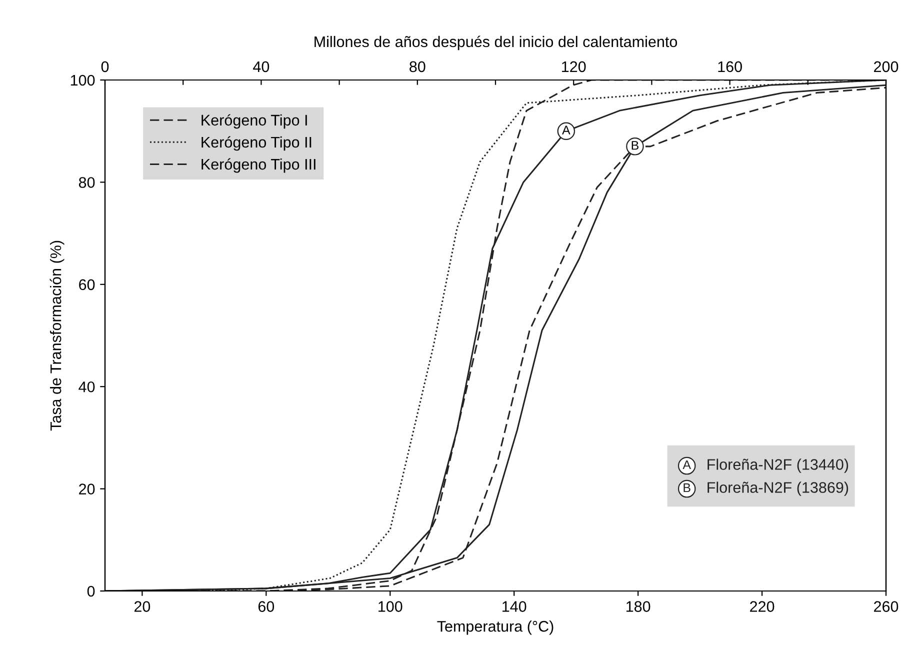 The height and width of the screenshot is (659, 908). What do you see at coordinates (257, 143) in the screenshot?
I see `legend-label: Kerógeno Tipo II` at bounding box center [257, 143].